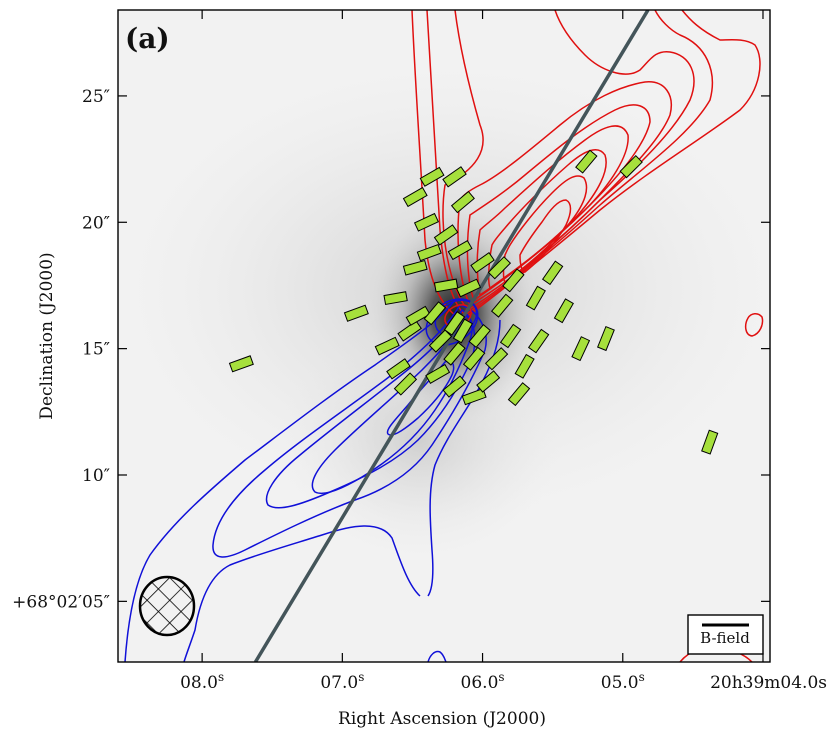  Describe the element at coordinates (442, 719) in the screenshot. I see `x-axis-label: Right Ascension (J2000)` at that location.